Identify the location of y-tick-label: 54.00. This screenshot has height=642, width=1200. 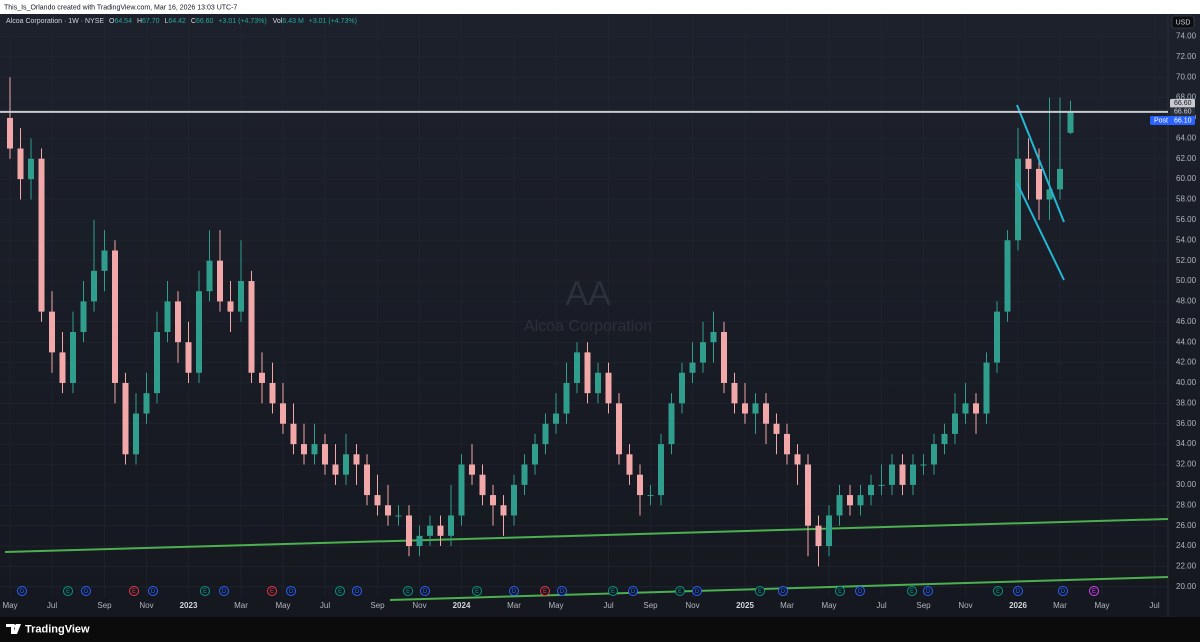
(1186, 239).